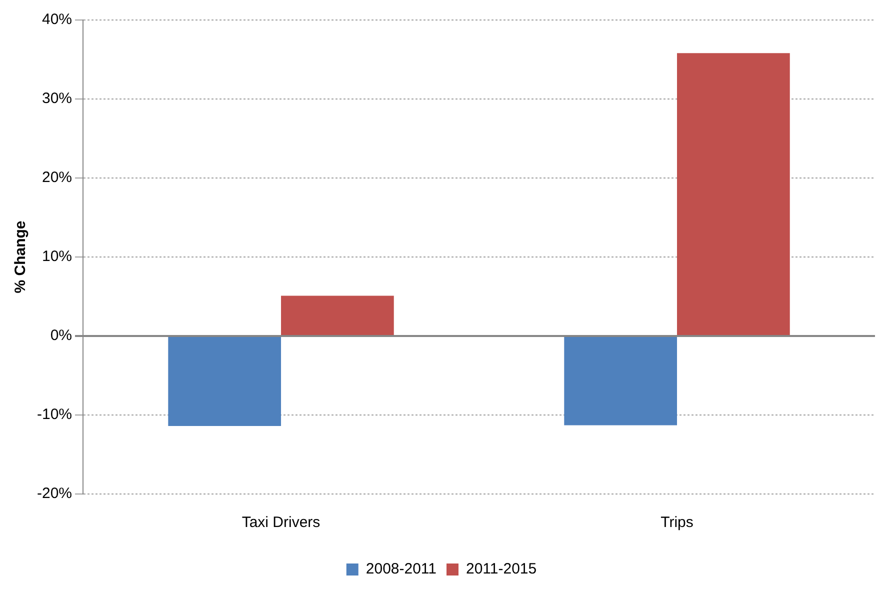  I want to click on y-tick-label: -10%, so click(54, 415).